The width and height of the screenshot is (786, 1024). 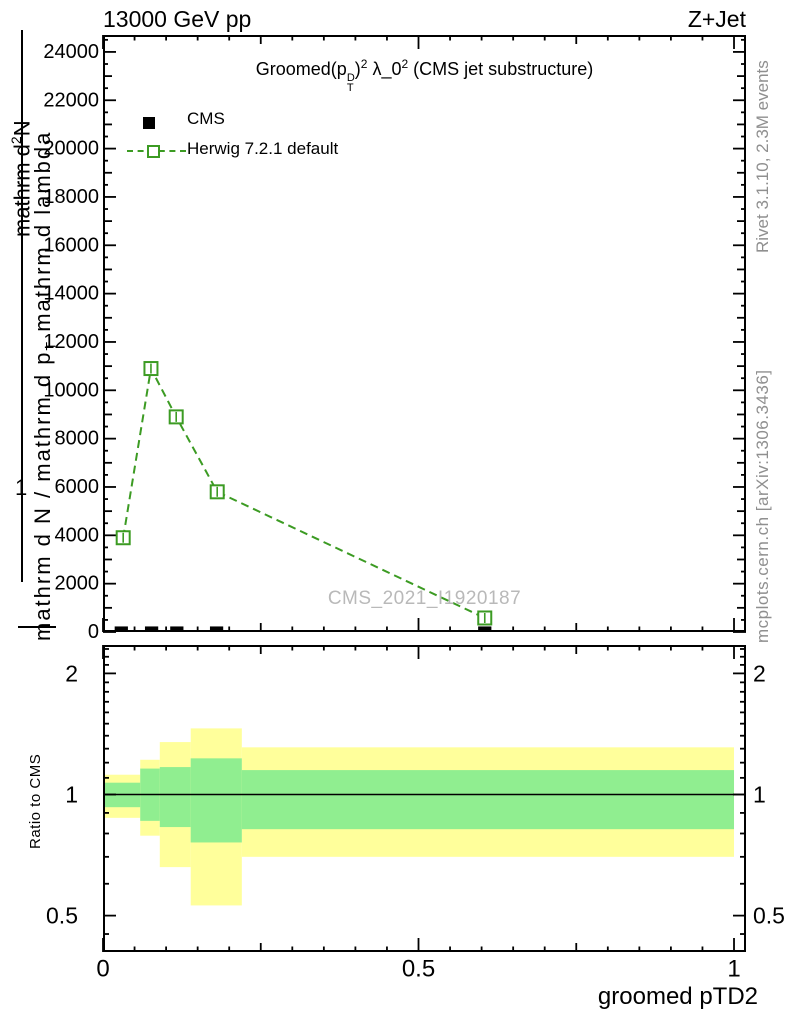 I want to click on title-squared-2: 2, so click(x=405, y=64).